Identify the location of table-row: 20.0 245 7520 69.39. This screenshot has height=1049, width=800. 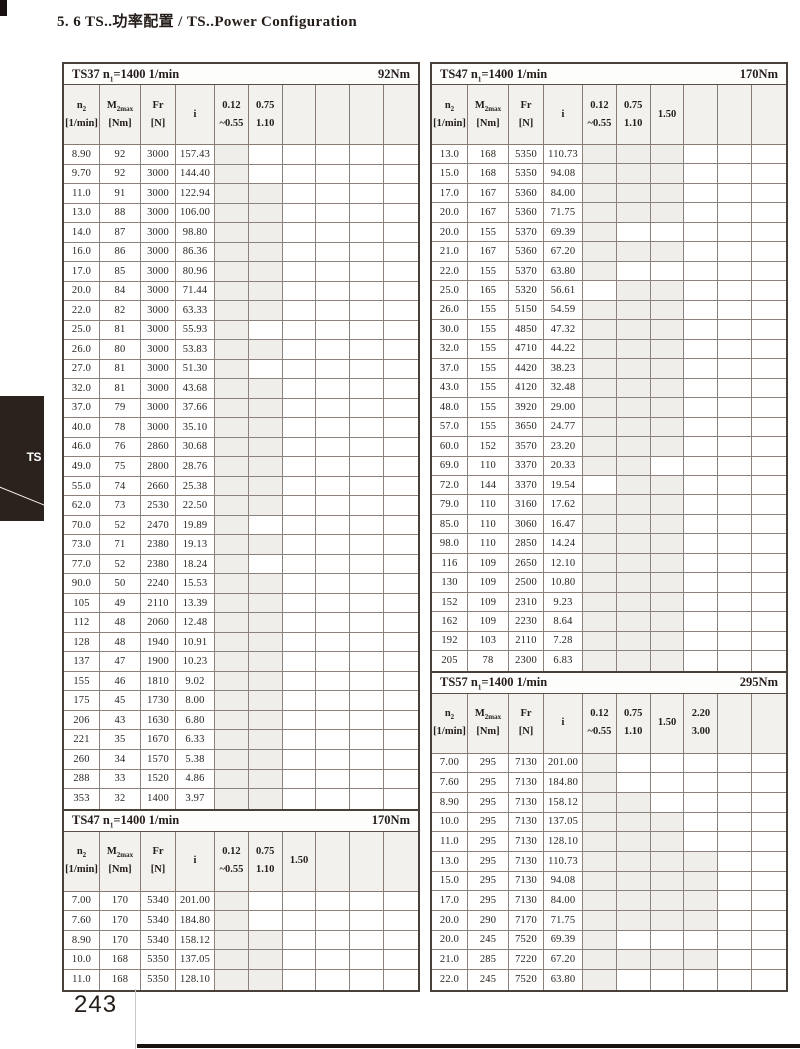
(609, 940).